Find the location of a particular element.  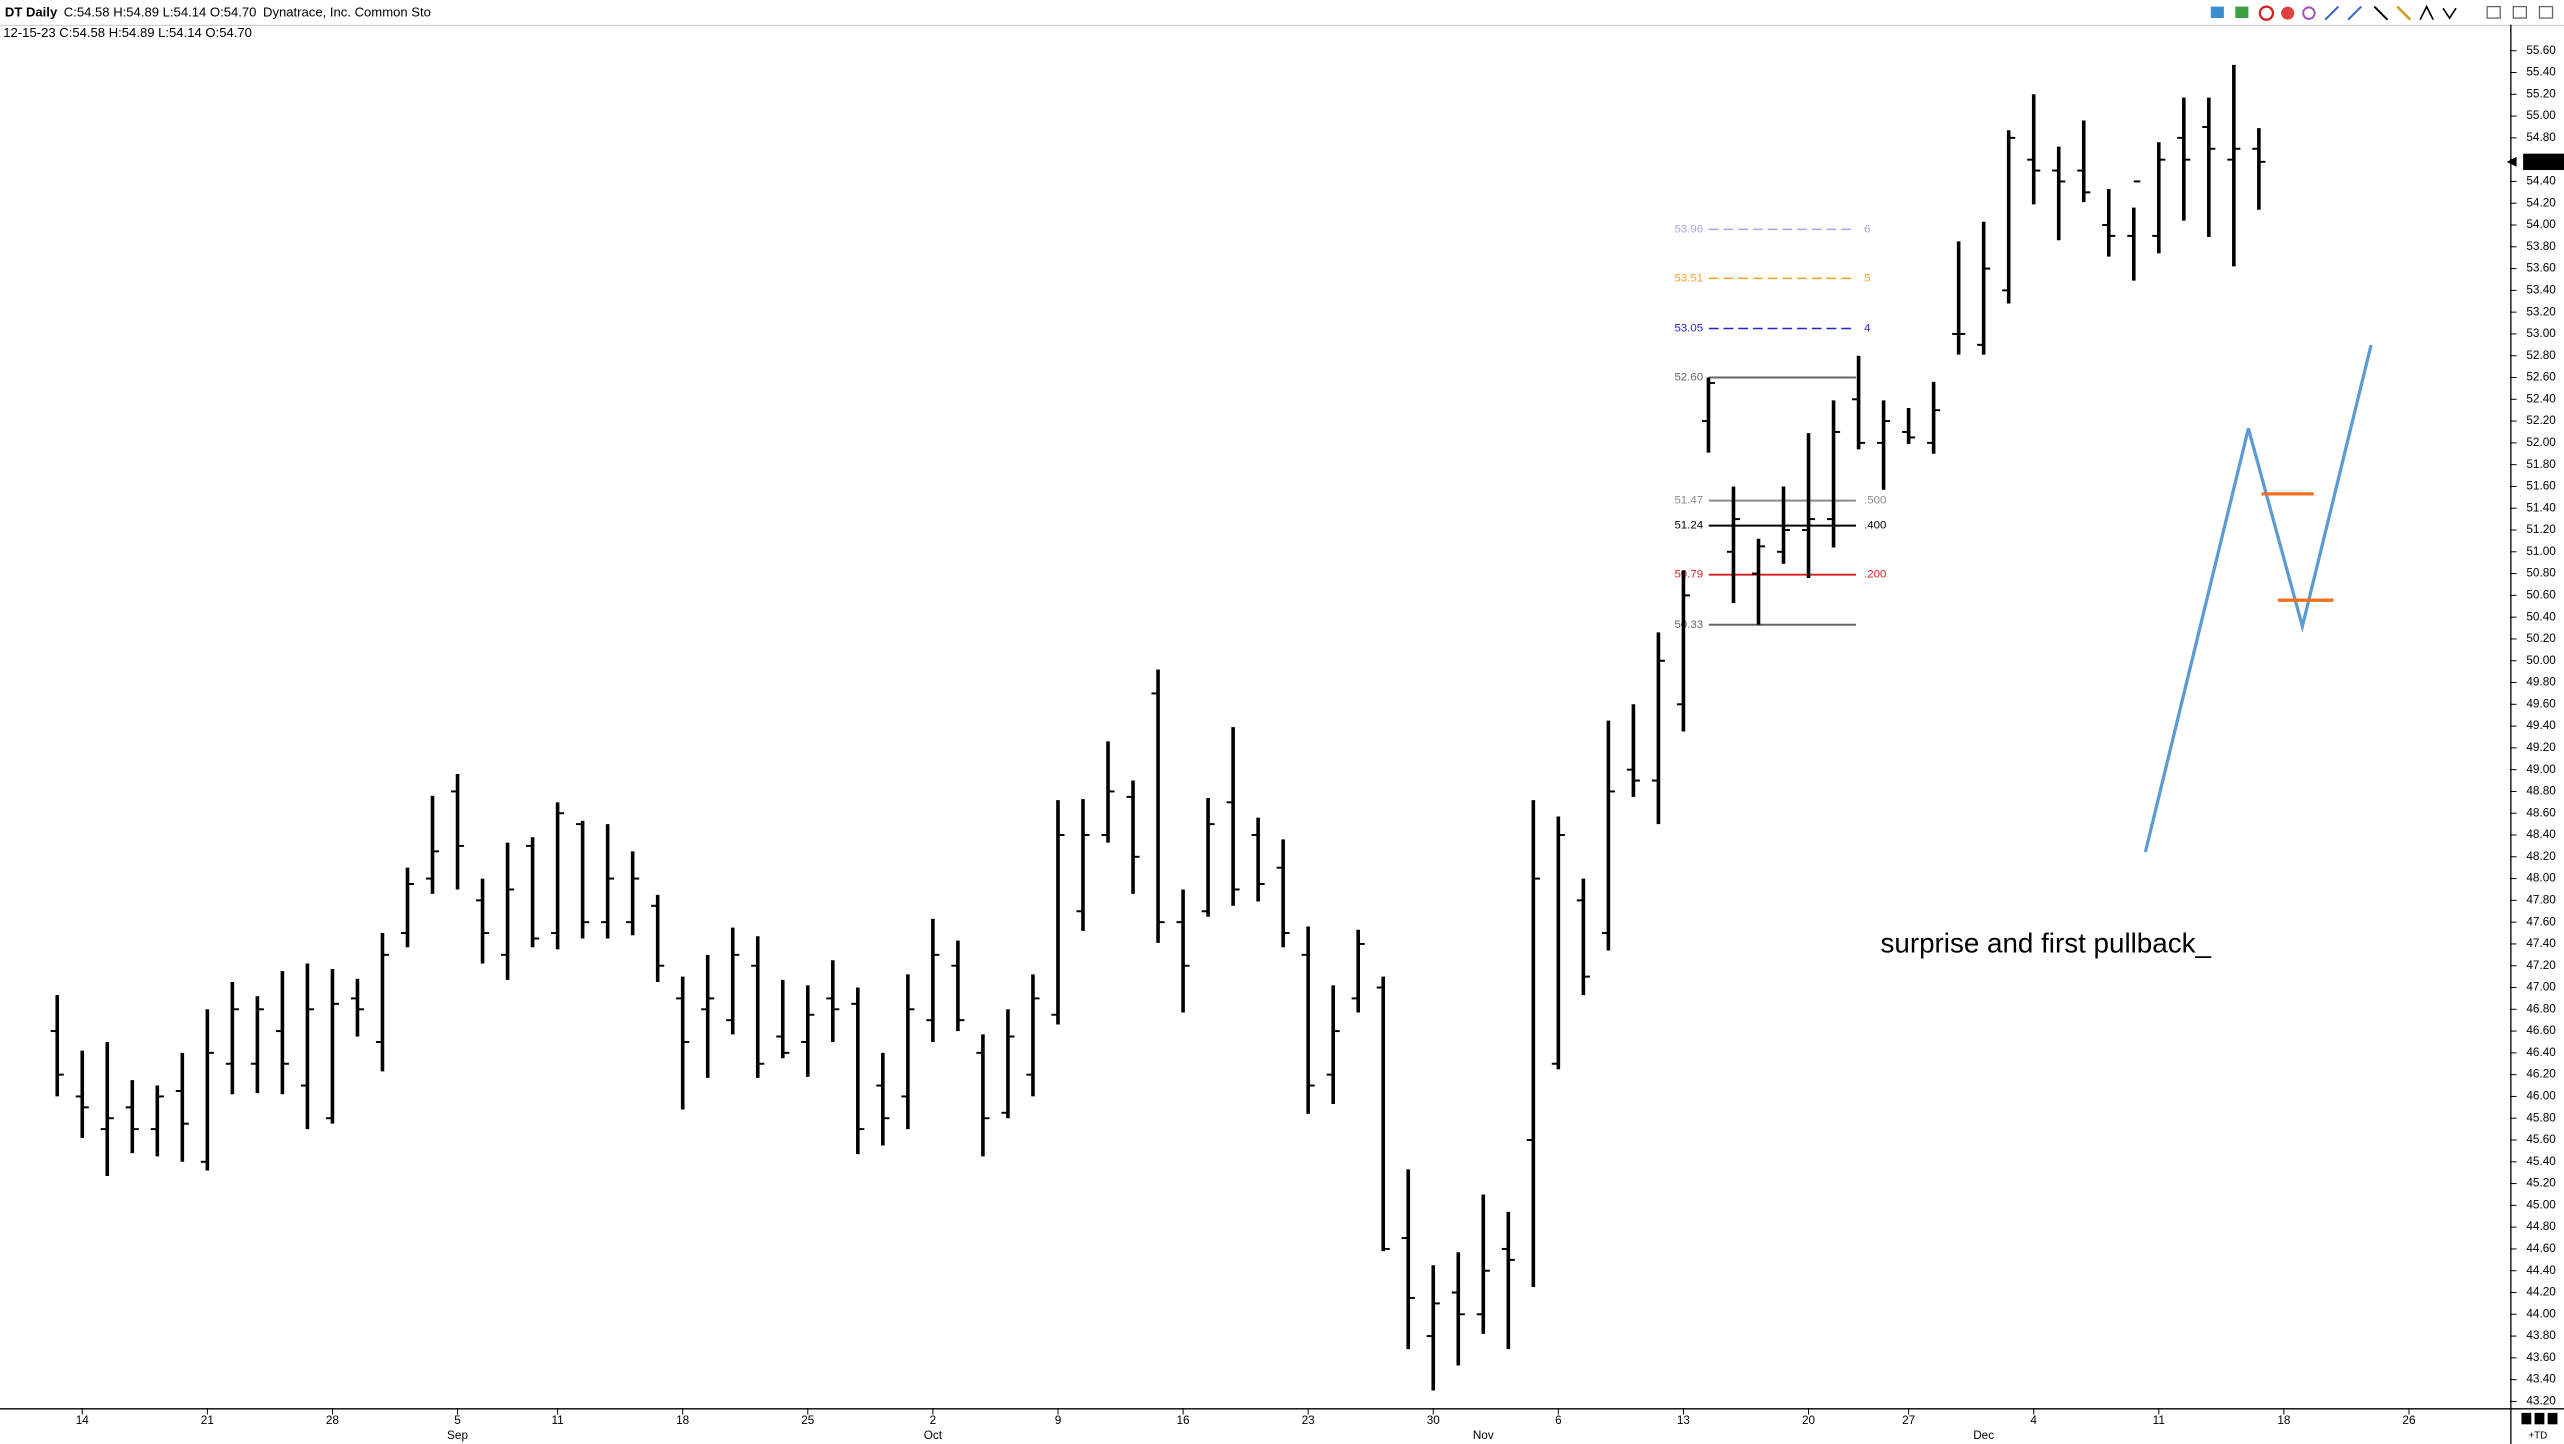

y-tick-label: 53.80 is located at coordinates (2541, 246).